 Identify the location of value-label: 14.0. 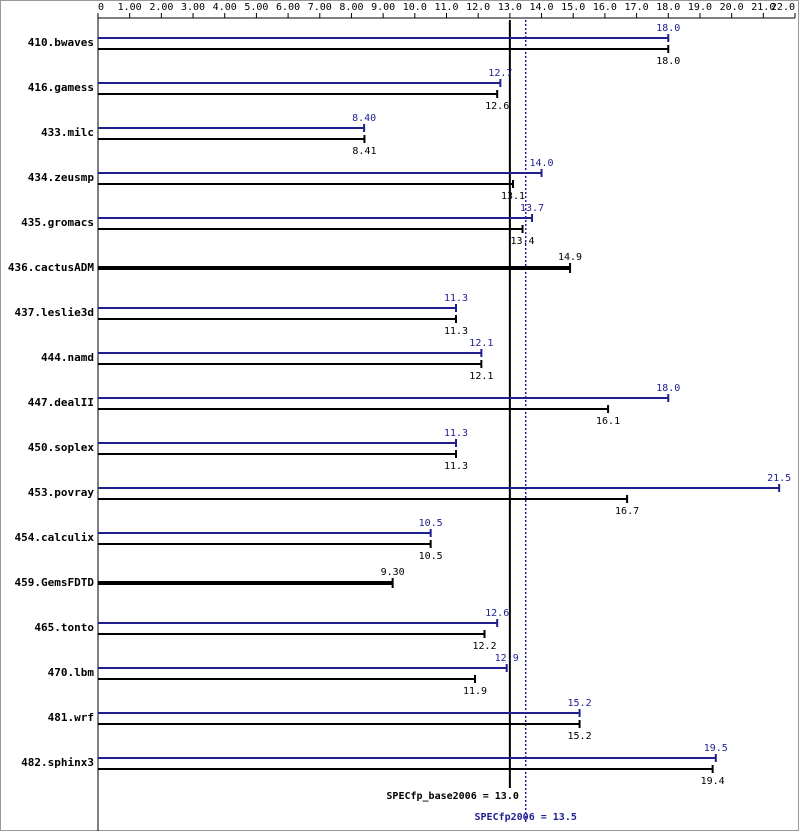
(541, 163).